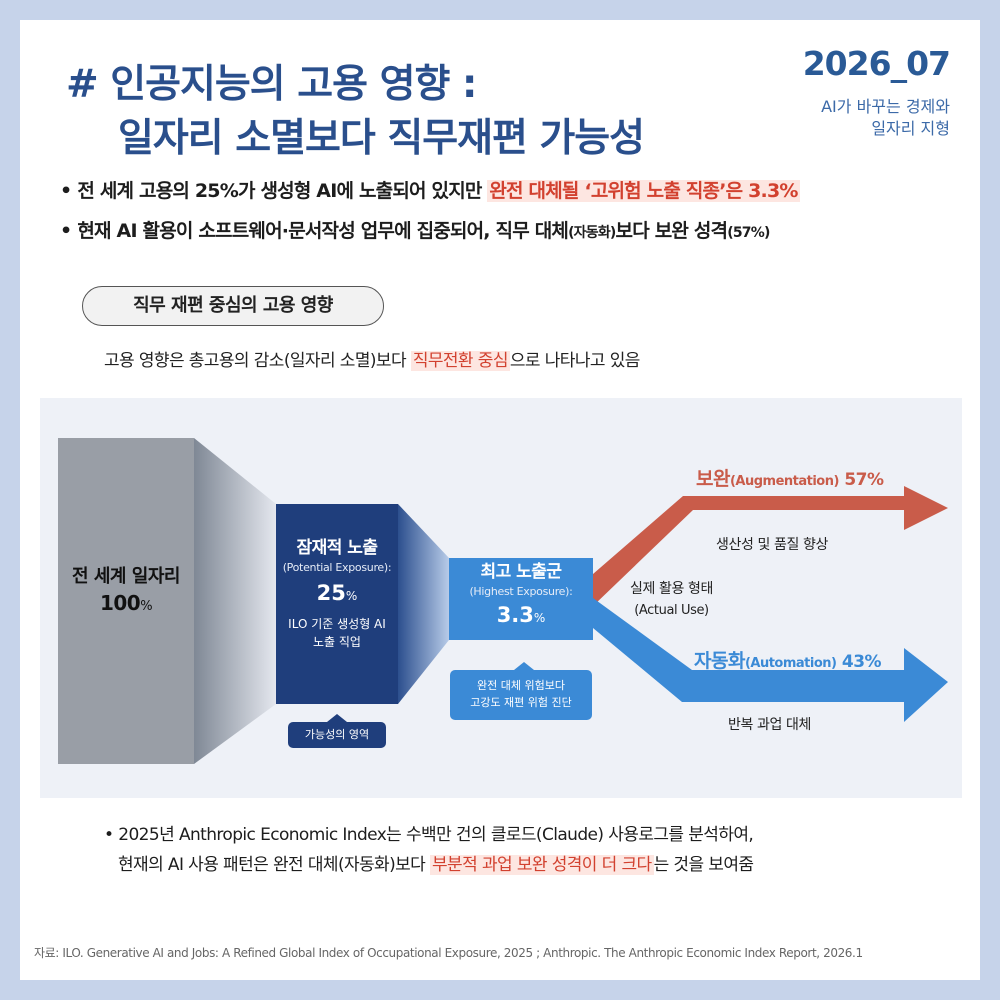 The width and height of the screenshot is (1000, 1000). I want to click on augmentation-label: 보완(Augmentation) 57%, so click(790, 477).